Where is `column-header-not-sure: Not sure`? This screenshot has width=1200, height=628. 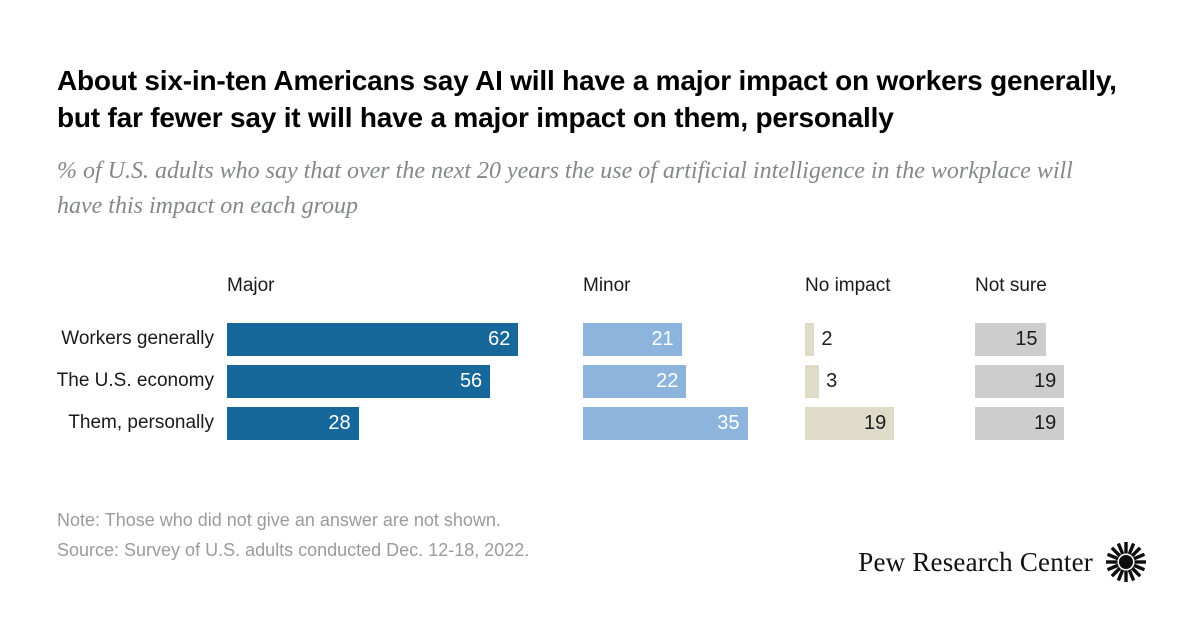 column-header-not-sure: Not sure is located at coordinates (1011, 285).